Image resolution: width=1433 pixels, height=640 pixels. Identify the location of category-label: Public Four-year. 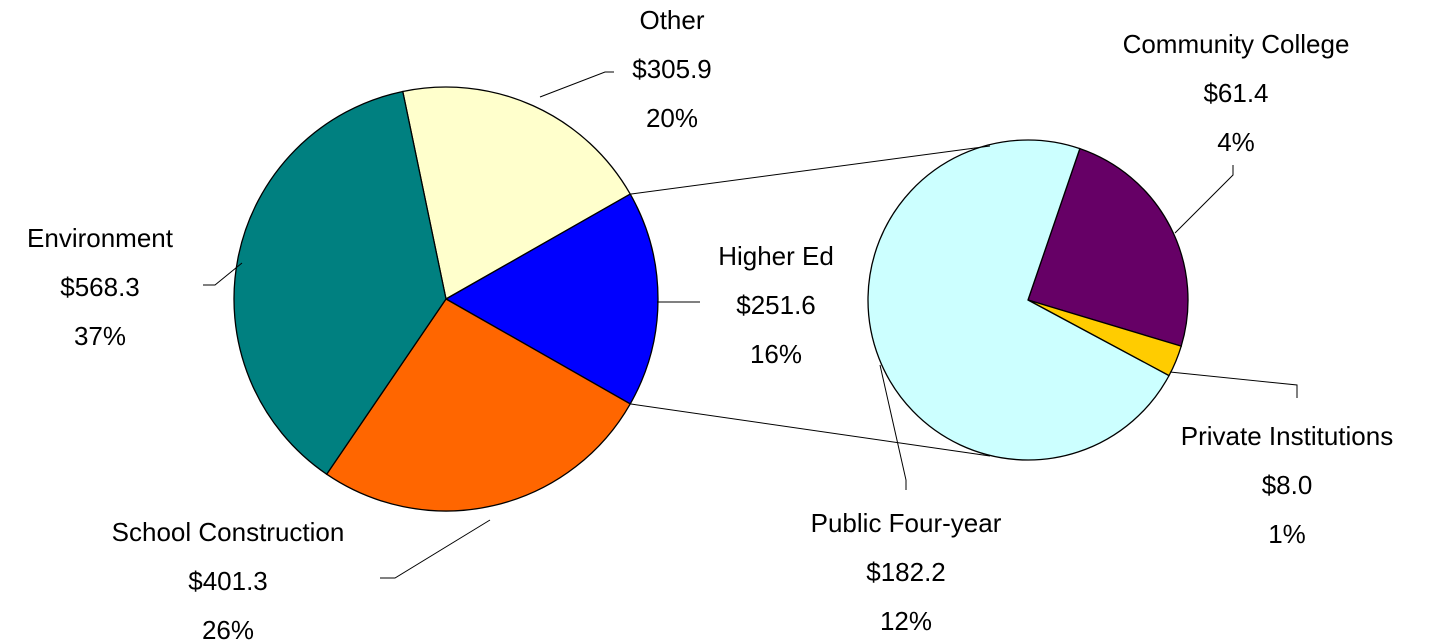
(906, 523).